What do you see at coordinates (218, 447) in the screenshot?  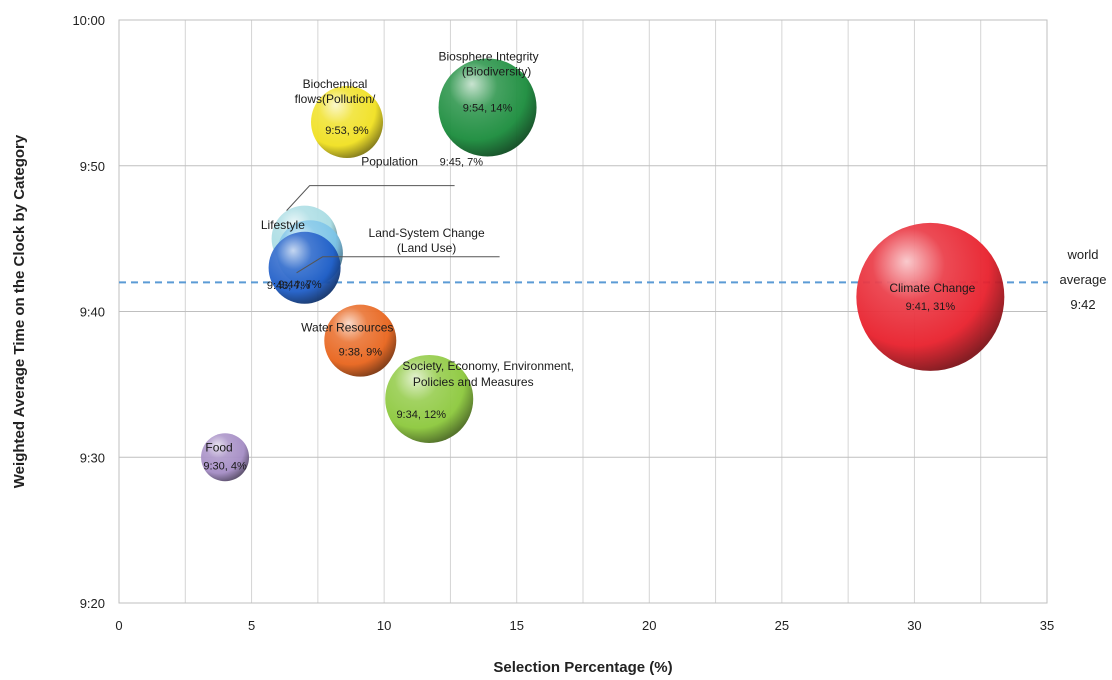 I see `bubble-label-food: Food` at bounding box center [218, 447].